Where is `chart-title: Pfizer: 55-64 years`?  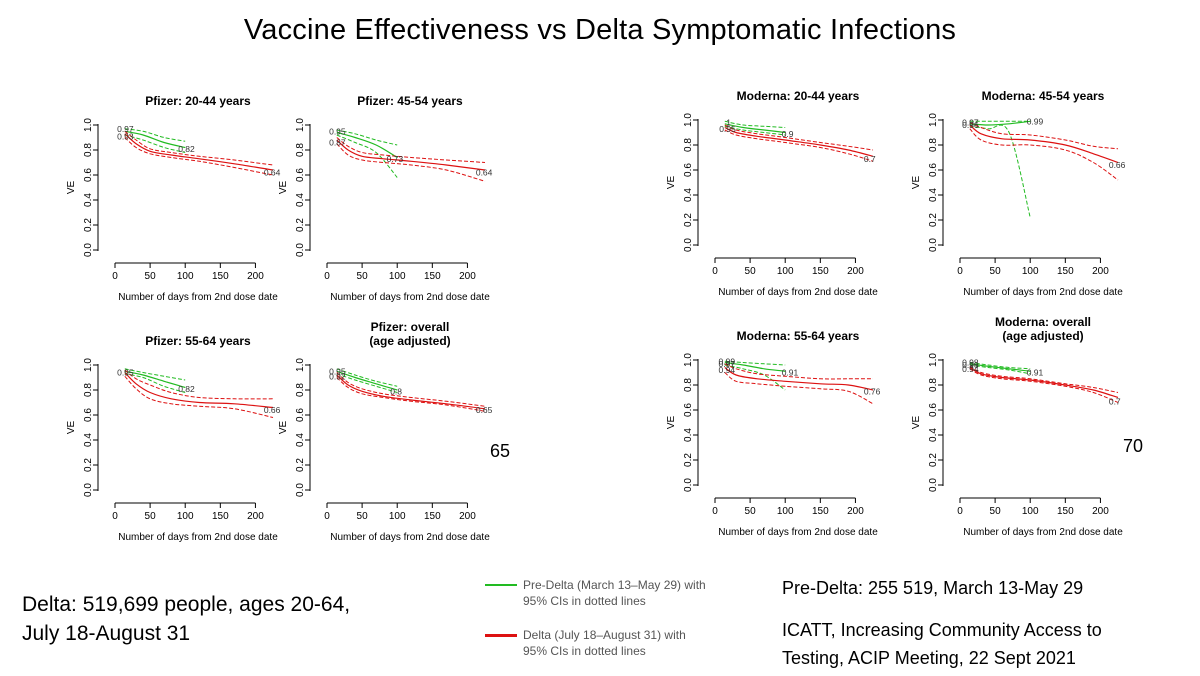
chart-title: Pfizer: 55-64 years is located at coordinates (198, 341).